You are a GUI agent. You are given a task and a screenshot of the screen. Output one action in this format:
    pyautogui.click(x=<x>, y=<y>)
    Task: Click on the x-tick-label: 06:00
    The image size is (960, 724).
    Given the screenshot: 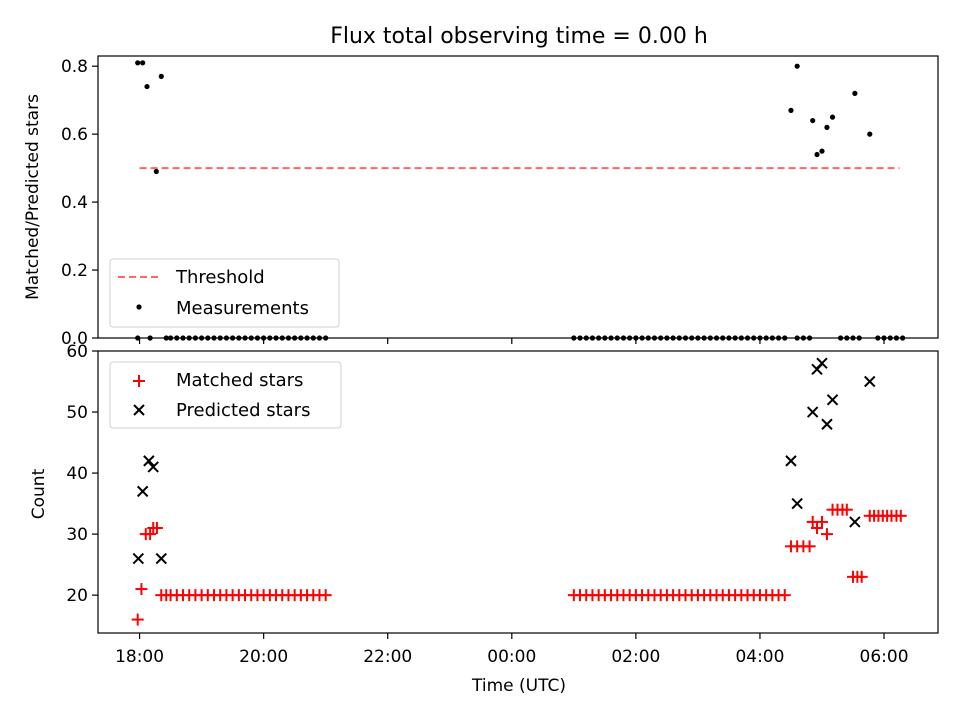 What is the action you would take?
    pyautogui.click(x=884, y=657)
    